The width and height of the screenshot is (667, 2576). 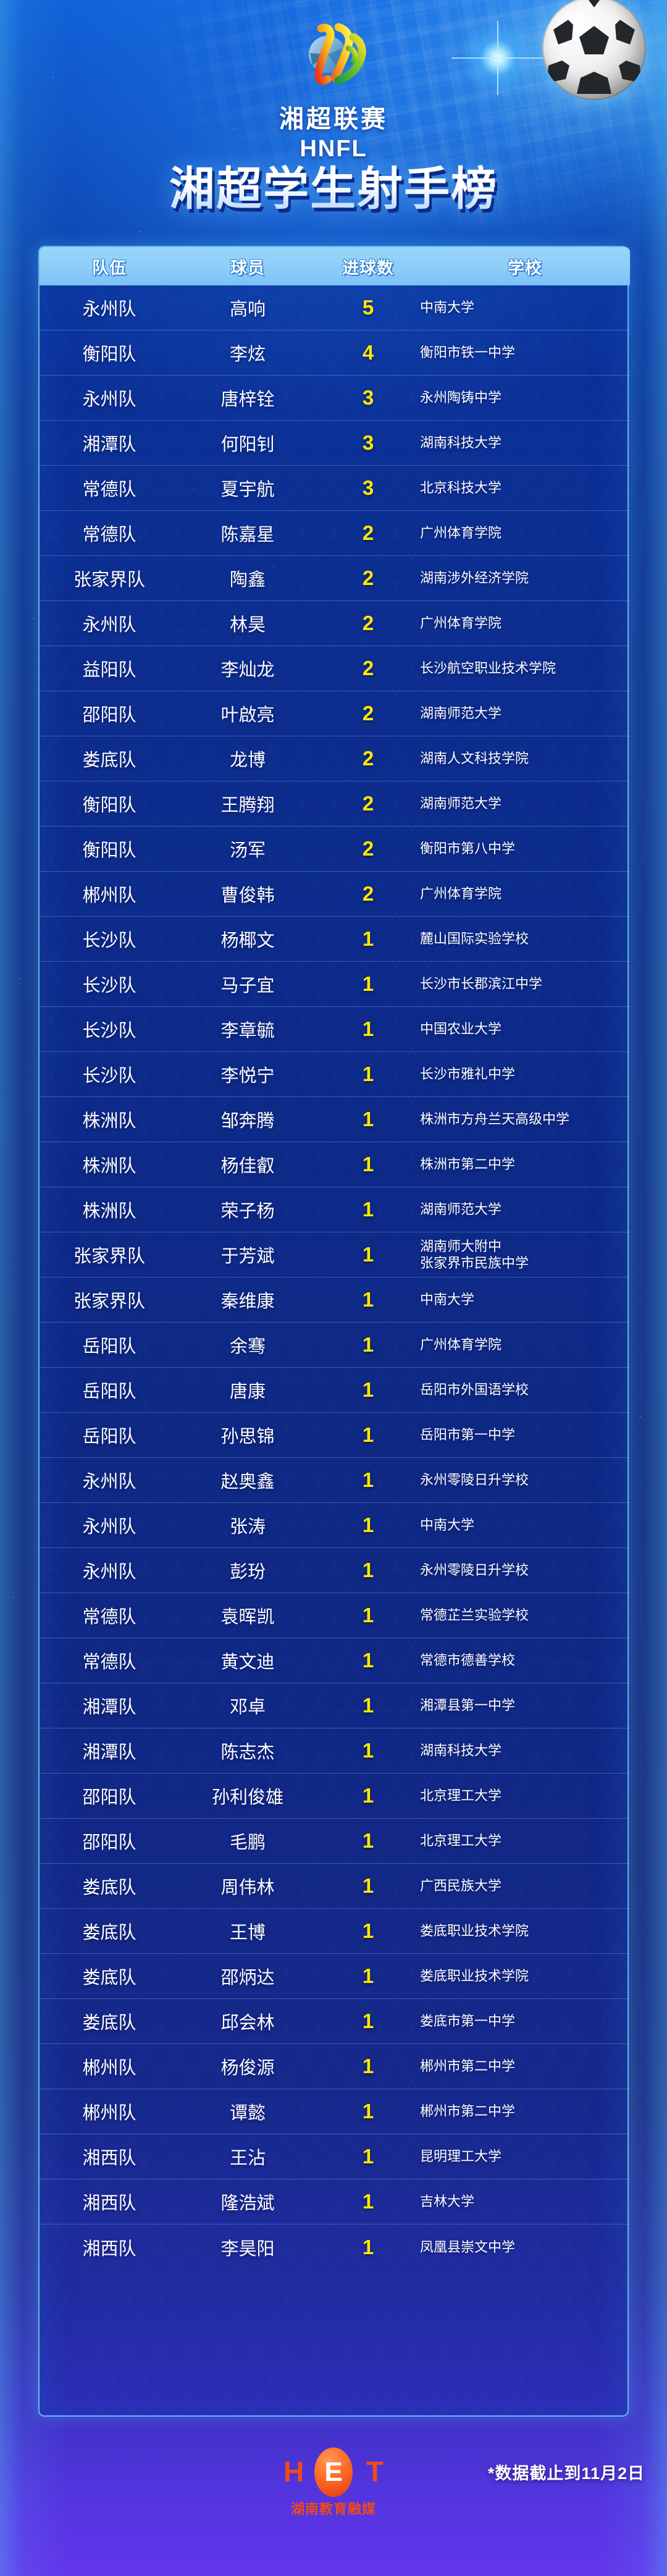 I want to click on table-row: 邵阳队 毛鹏 1 北京理工大学, so click(x=335, y=1841).